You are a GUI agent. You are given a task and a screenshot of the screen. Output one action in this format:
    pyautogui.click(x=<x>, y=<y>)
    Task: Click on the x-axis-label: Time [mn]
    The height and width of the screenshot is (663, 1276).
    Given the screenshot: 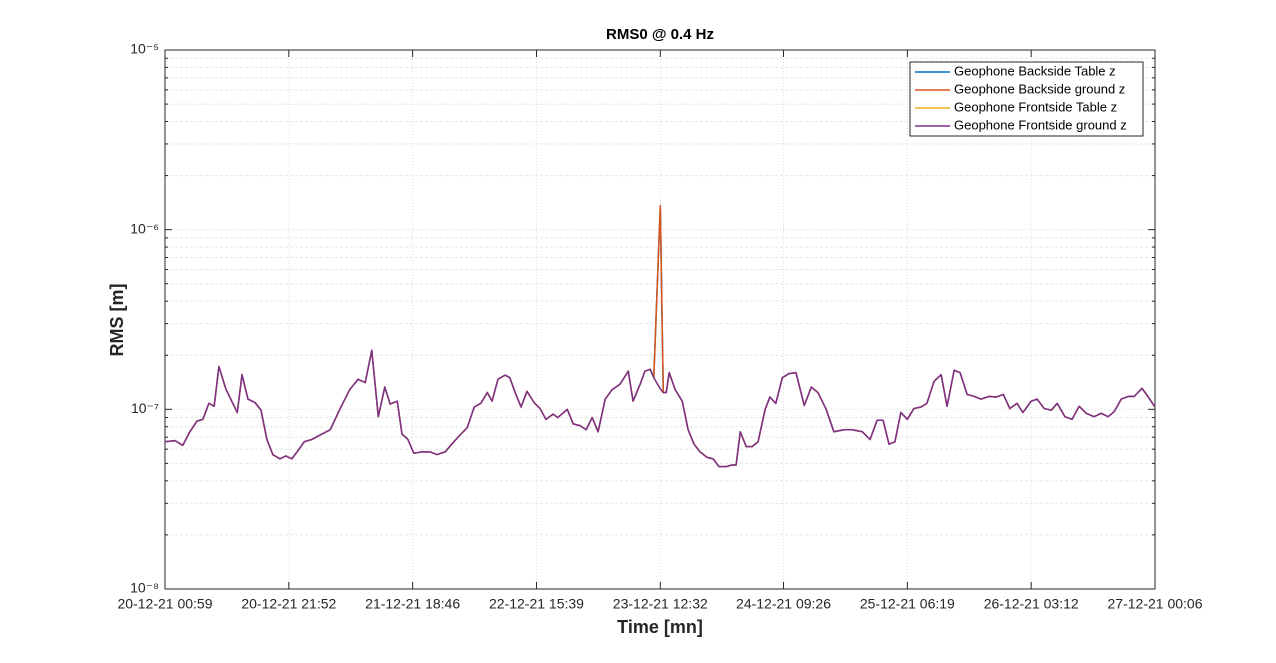 What is the action you would take?
    pyautogui.click(x=660, y=627)
    